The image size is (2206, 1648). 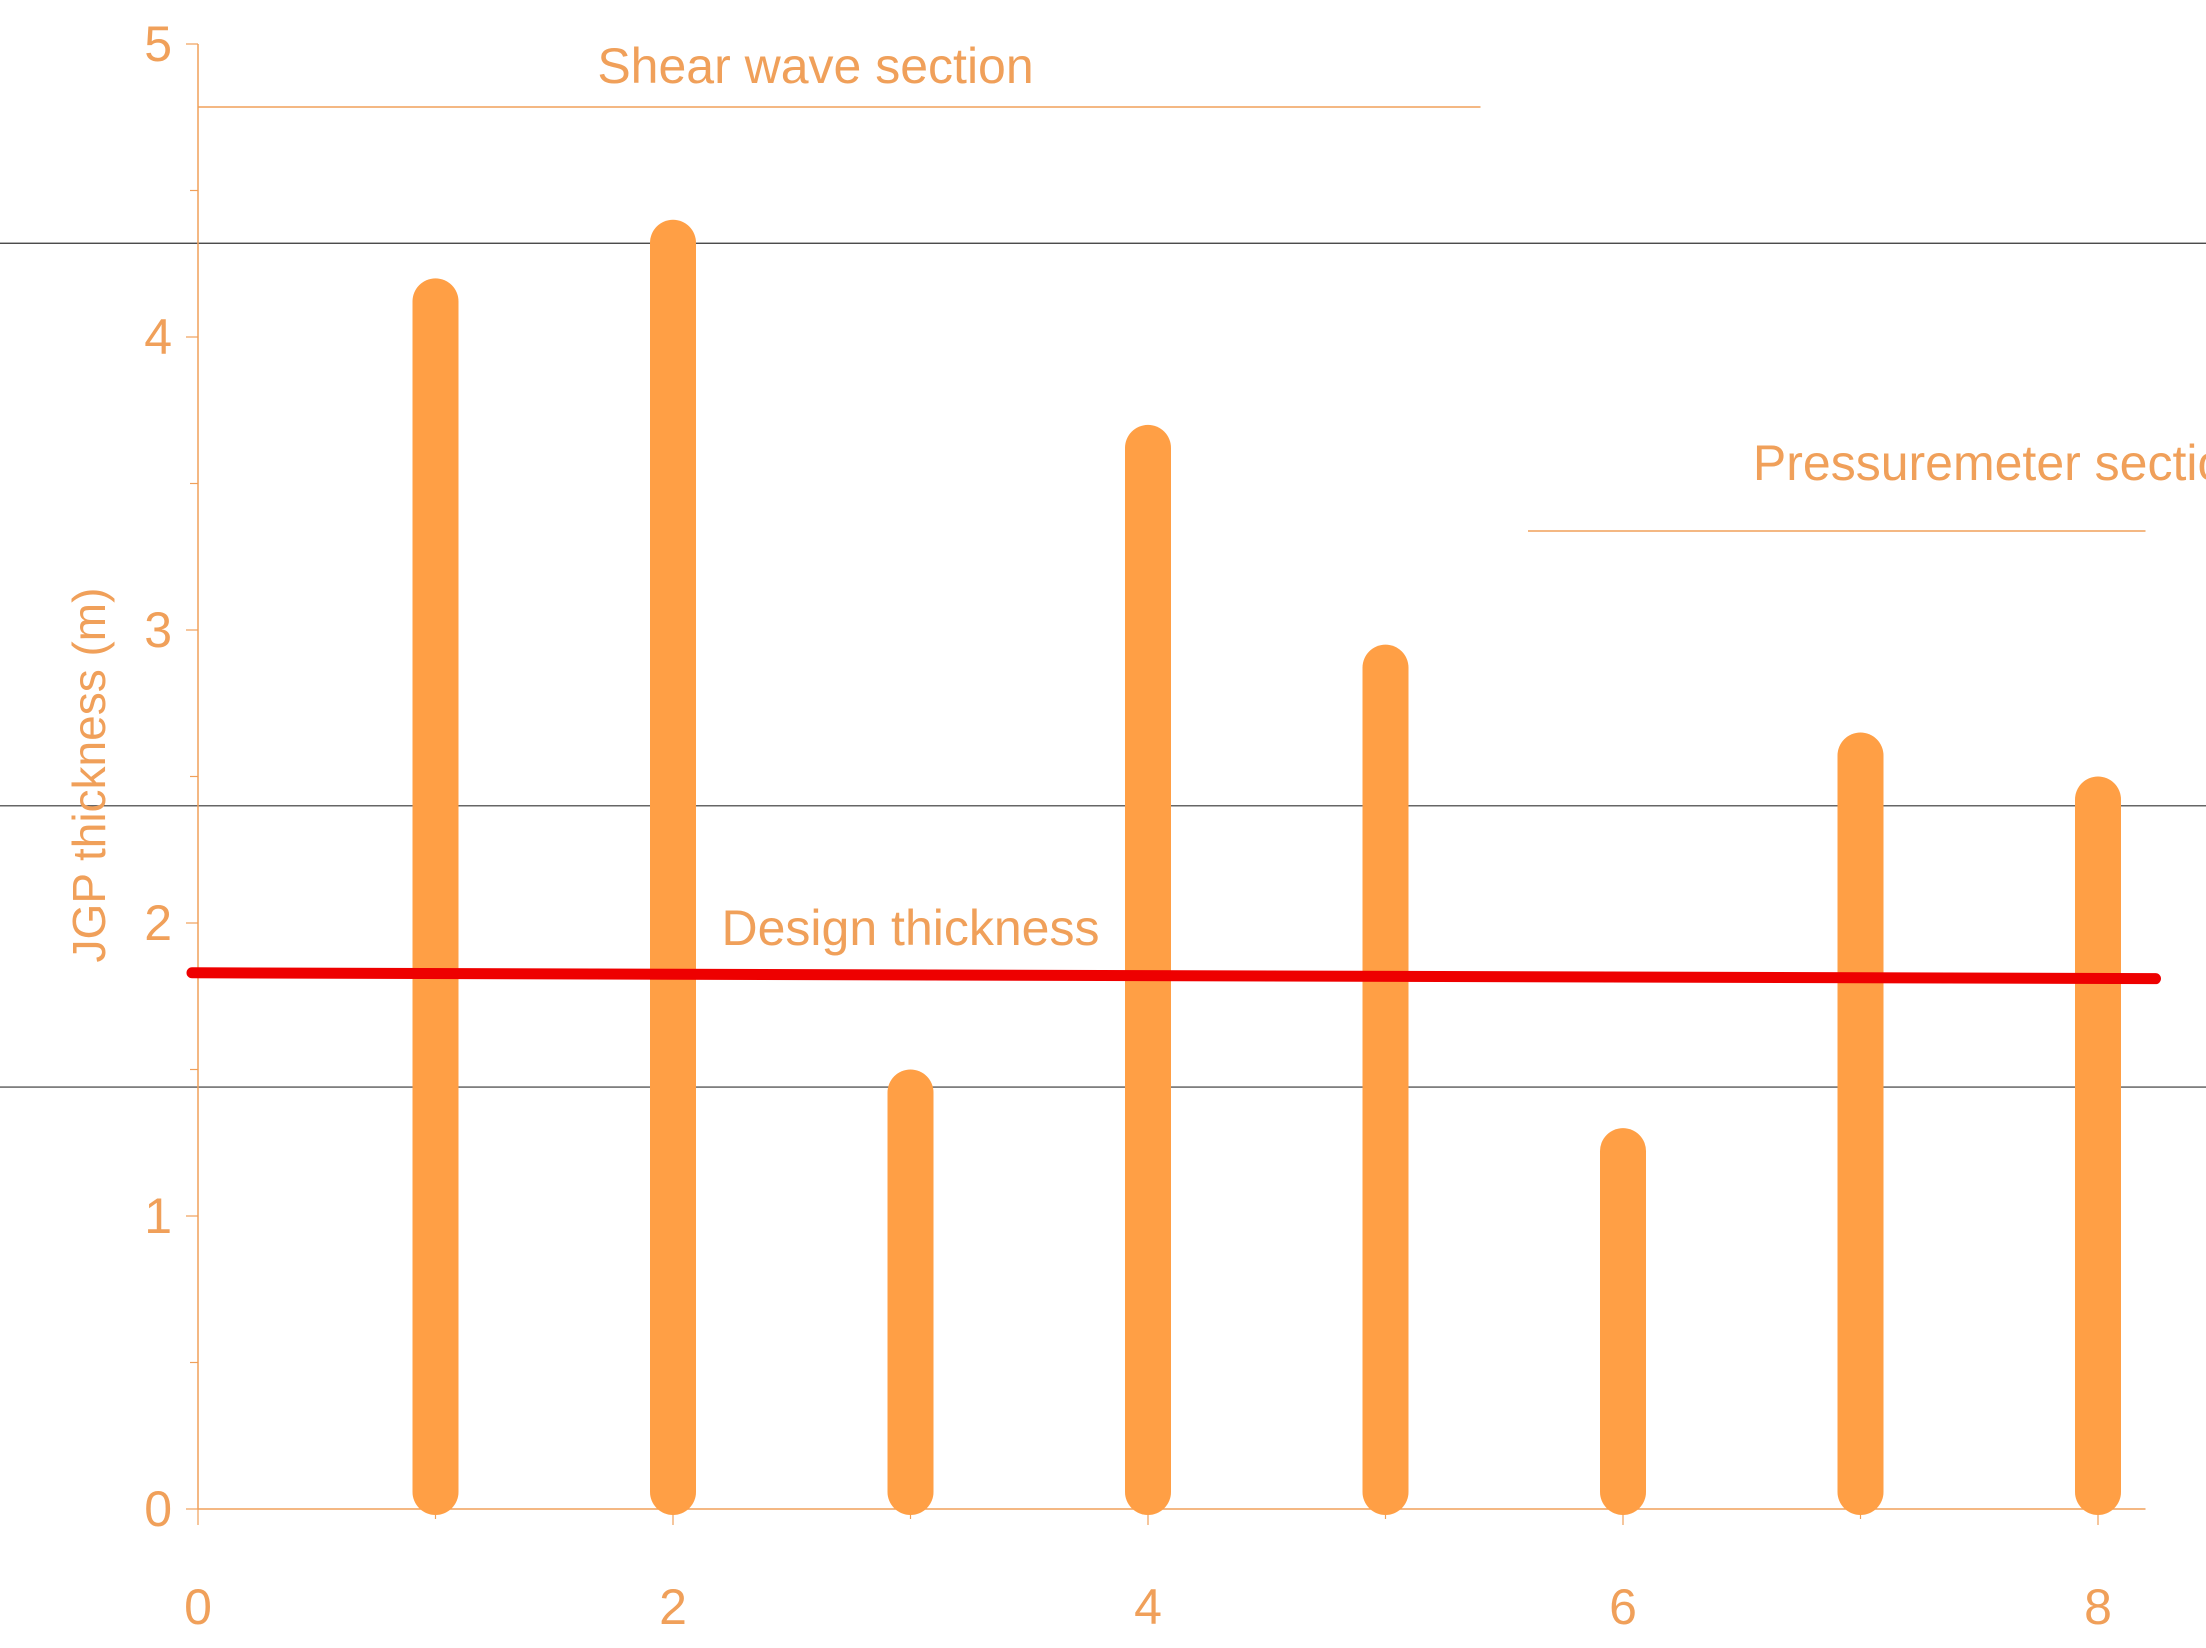 What do you see at coordinates (1623, 1607) in the screenshot?
I see `x-tick-label: 6` at bounding box center [1623, 1607].